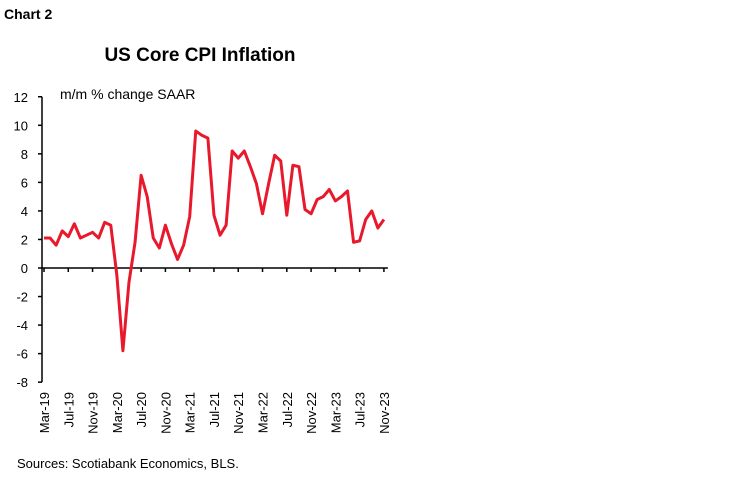  I want to click on units-annotation: m/m % change SAAR, so click(128, 94).